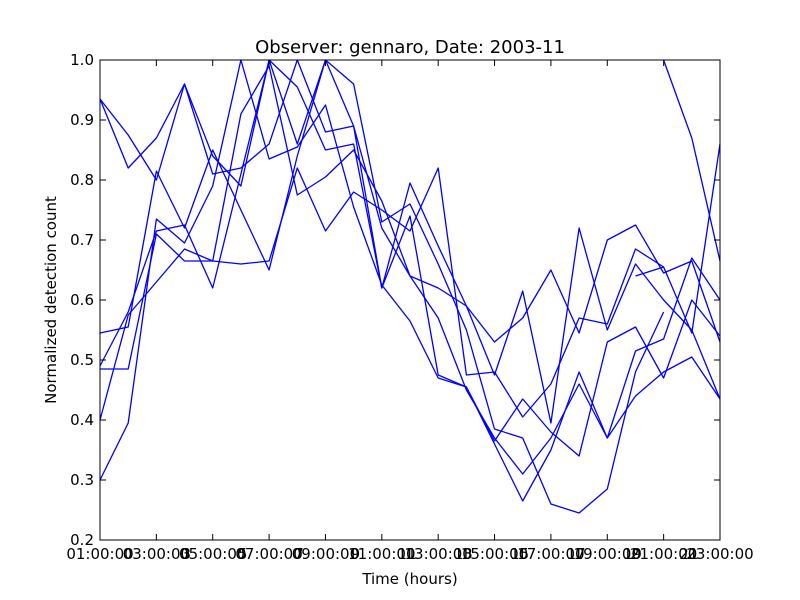 Image resolution: width=800 pixels, height=600 pixels. I want to click on x-tick-label: 03:00:00, so click(156, 554).